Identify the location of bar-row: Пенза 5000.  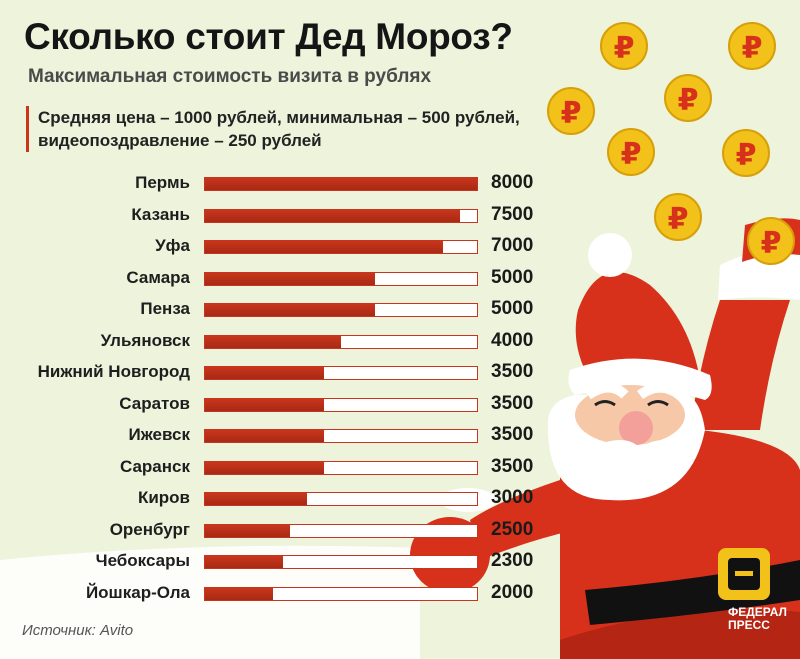
(280, 309).